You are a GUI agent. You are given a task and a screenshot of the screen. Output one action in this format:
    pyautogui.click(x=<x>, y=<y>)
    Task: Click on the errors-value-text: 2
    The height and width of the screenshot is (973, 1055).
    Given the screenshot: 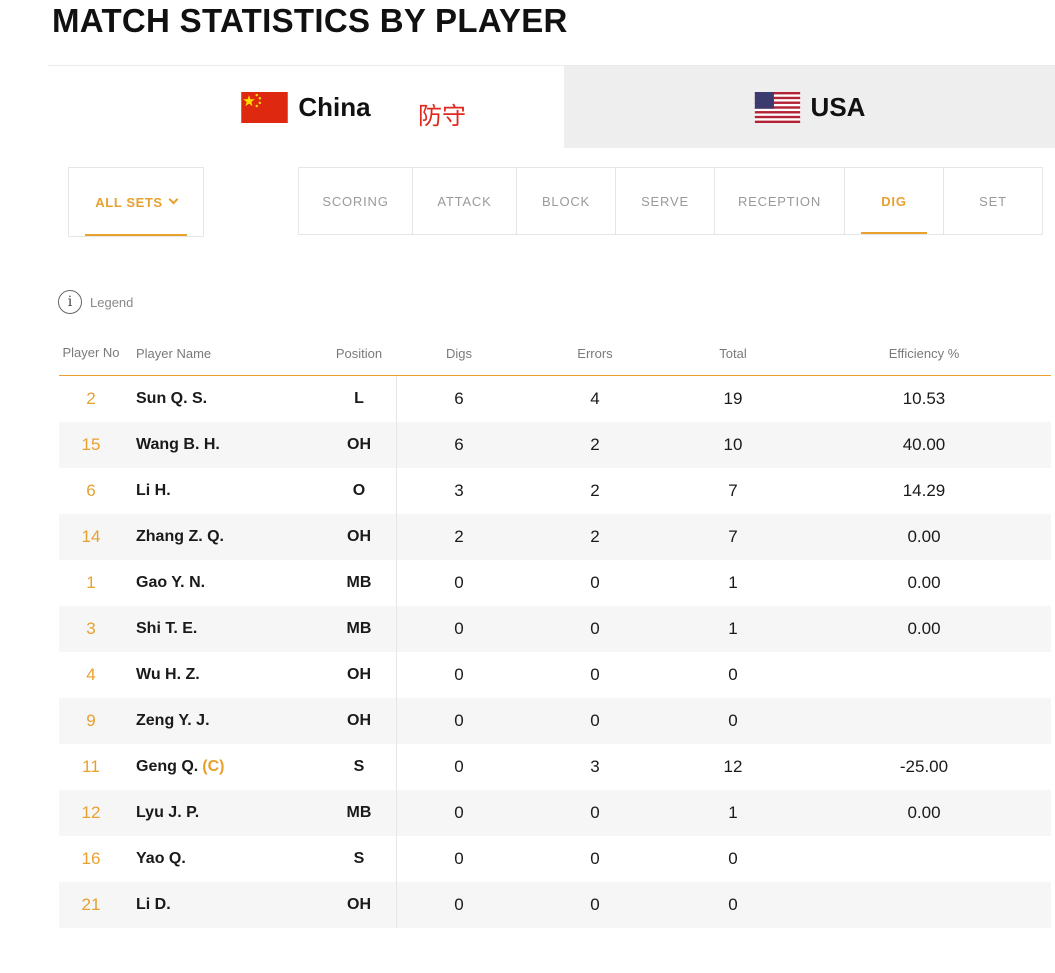 What is the action you would take?
    pyautogui.click(x=595, y=490)
    